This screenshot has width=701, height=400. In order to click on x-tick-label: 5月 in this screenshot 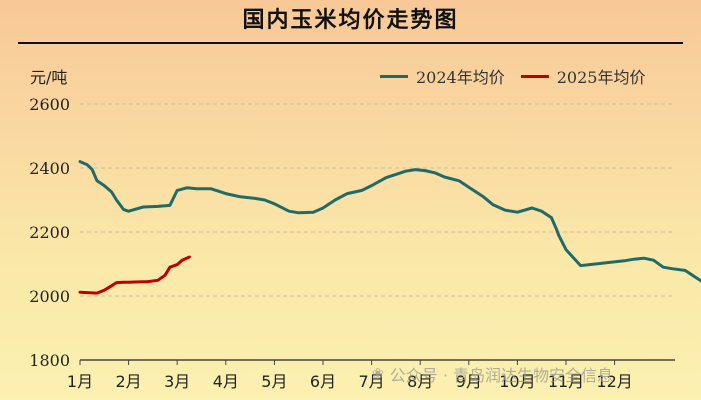, I will do `click(274, 381)`.